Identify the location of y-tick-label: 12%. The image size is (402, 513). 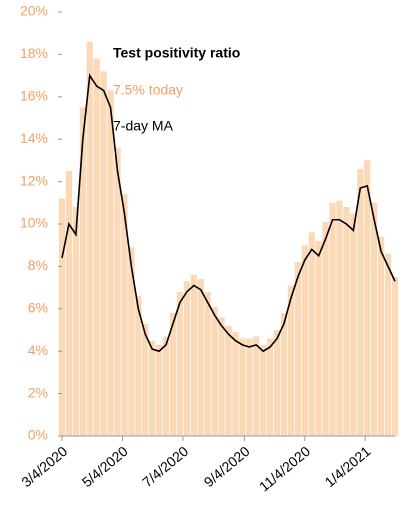
(34, 180).